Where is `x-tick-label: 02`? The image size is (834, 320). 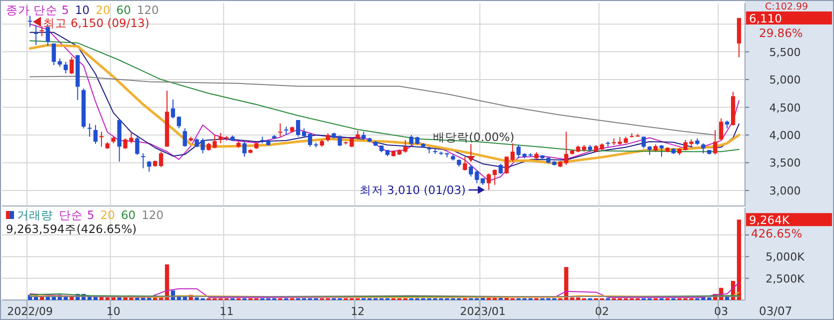
x-tick-label: 02 is located at coordinates (601, 311).